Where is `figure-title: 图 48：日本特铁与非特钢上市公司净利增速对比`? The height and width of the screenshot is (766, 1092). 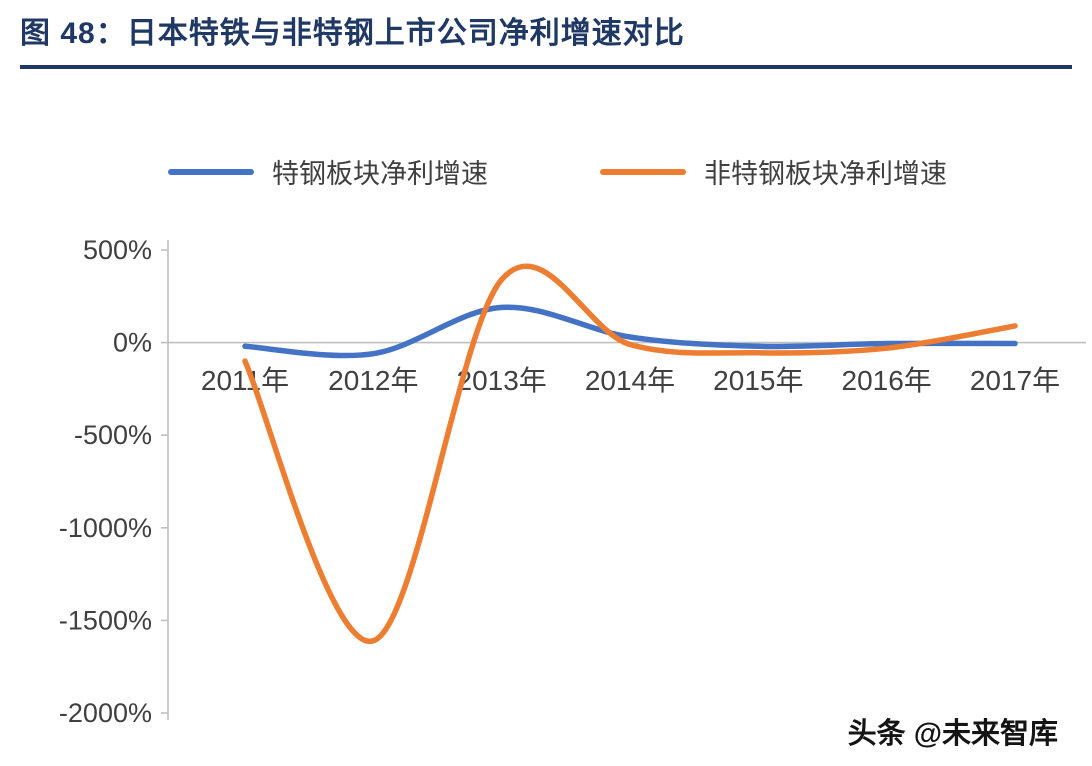
figure-title: 图 48：日本特铁与非特钢上市公司净利增速对比 is located at coordinates (352, 33).